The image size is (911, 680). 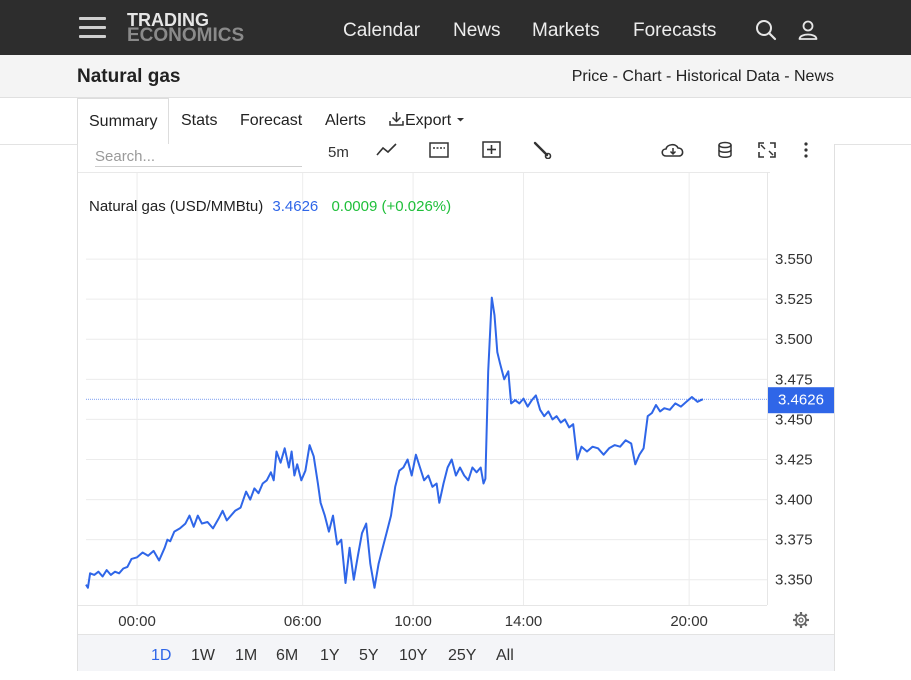 What do you see at coordinates (203, 655) in the screenshot?
I see `range-1w: 1W` at bounding box center [203, 655].